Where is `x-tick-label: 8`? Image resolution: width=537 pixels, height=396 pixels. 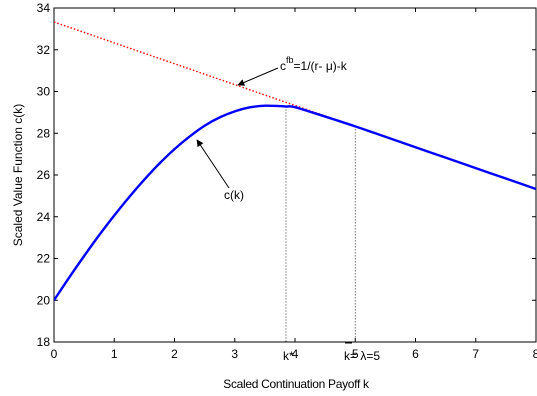
x-tick-label: 8 is located at coordinates (535, 354).